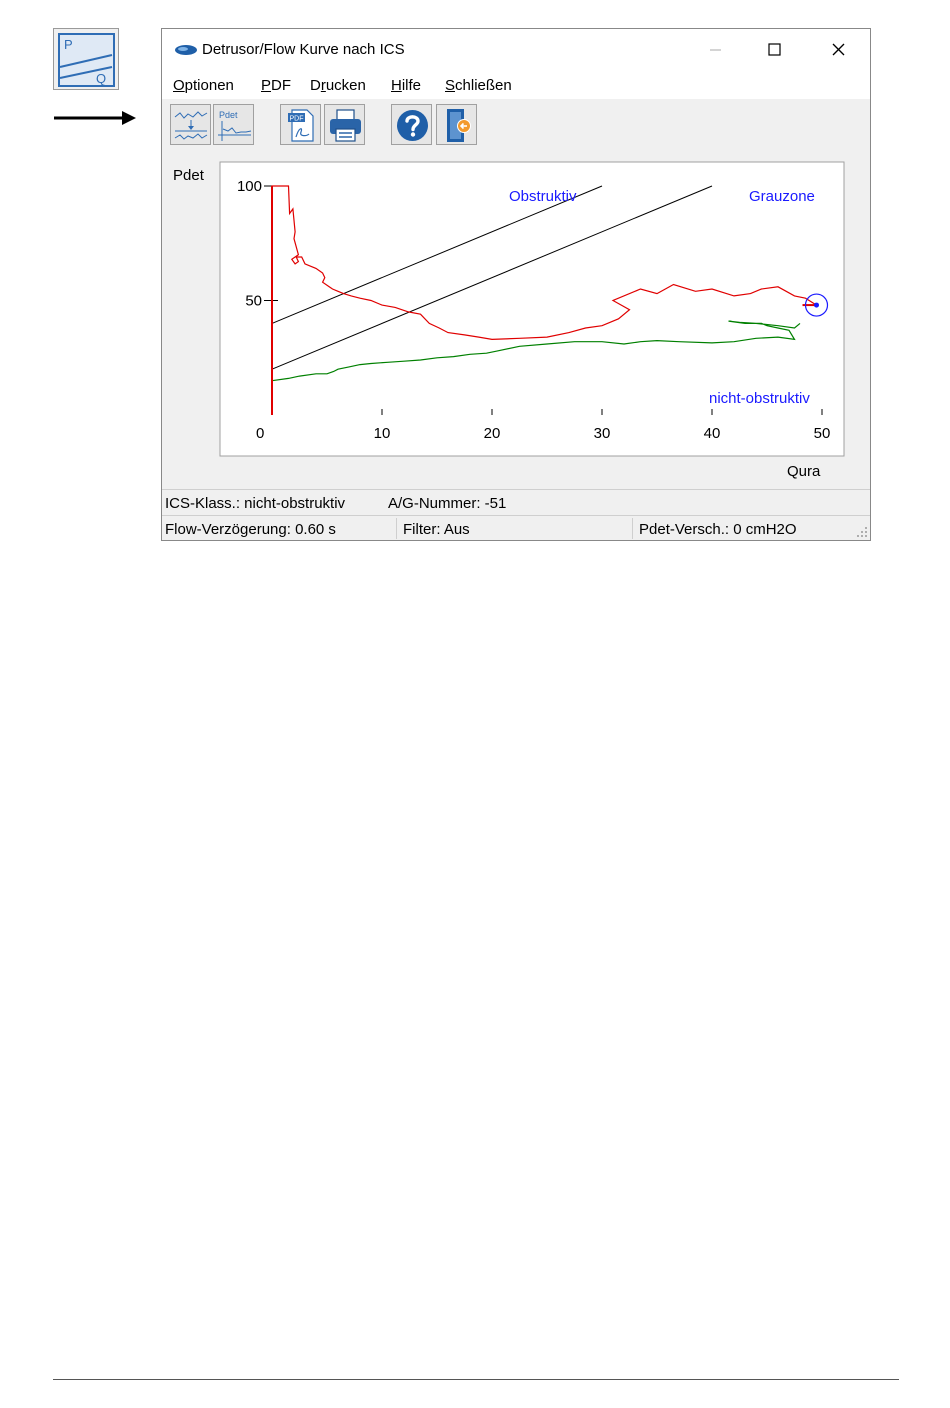  I want to click on region-label-obstruktiv: Obstruktiv, so click(543, 196).